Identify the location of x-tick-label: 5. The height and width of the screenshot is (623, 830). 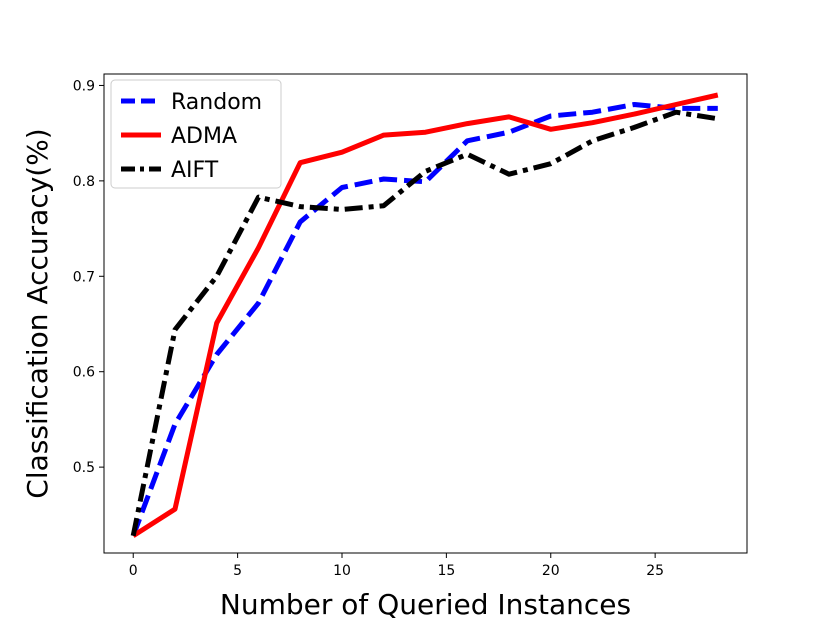
(237, 571).